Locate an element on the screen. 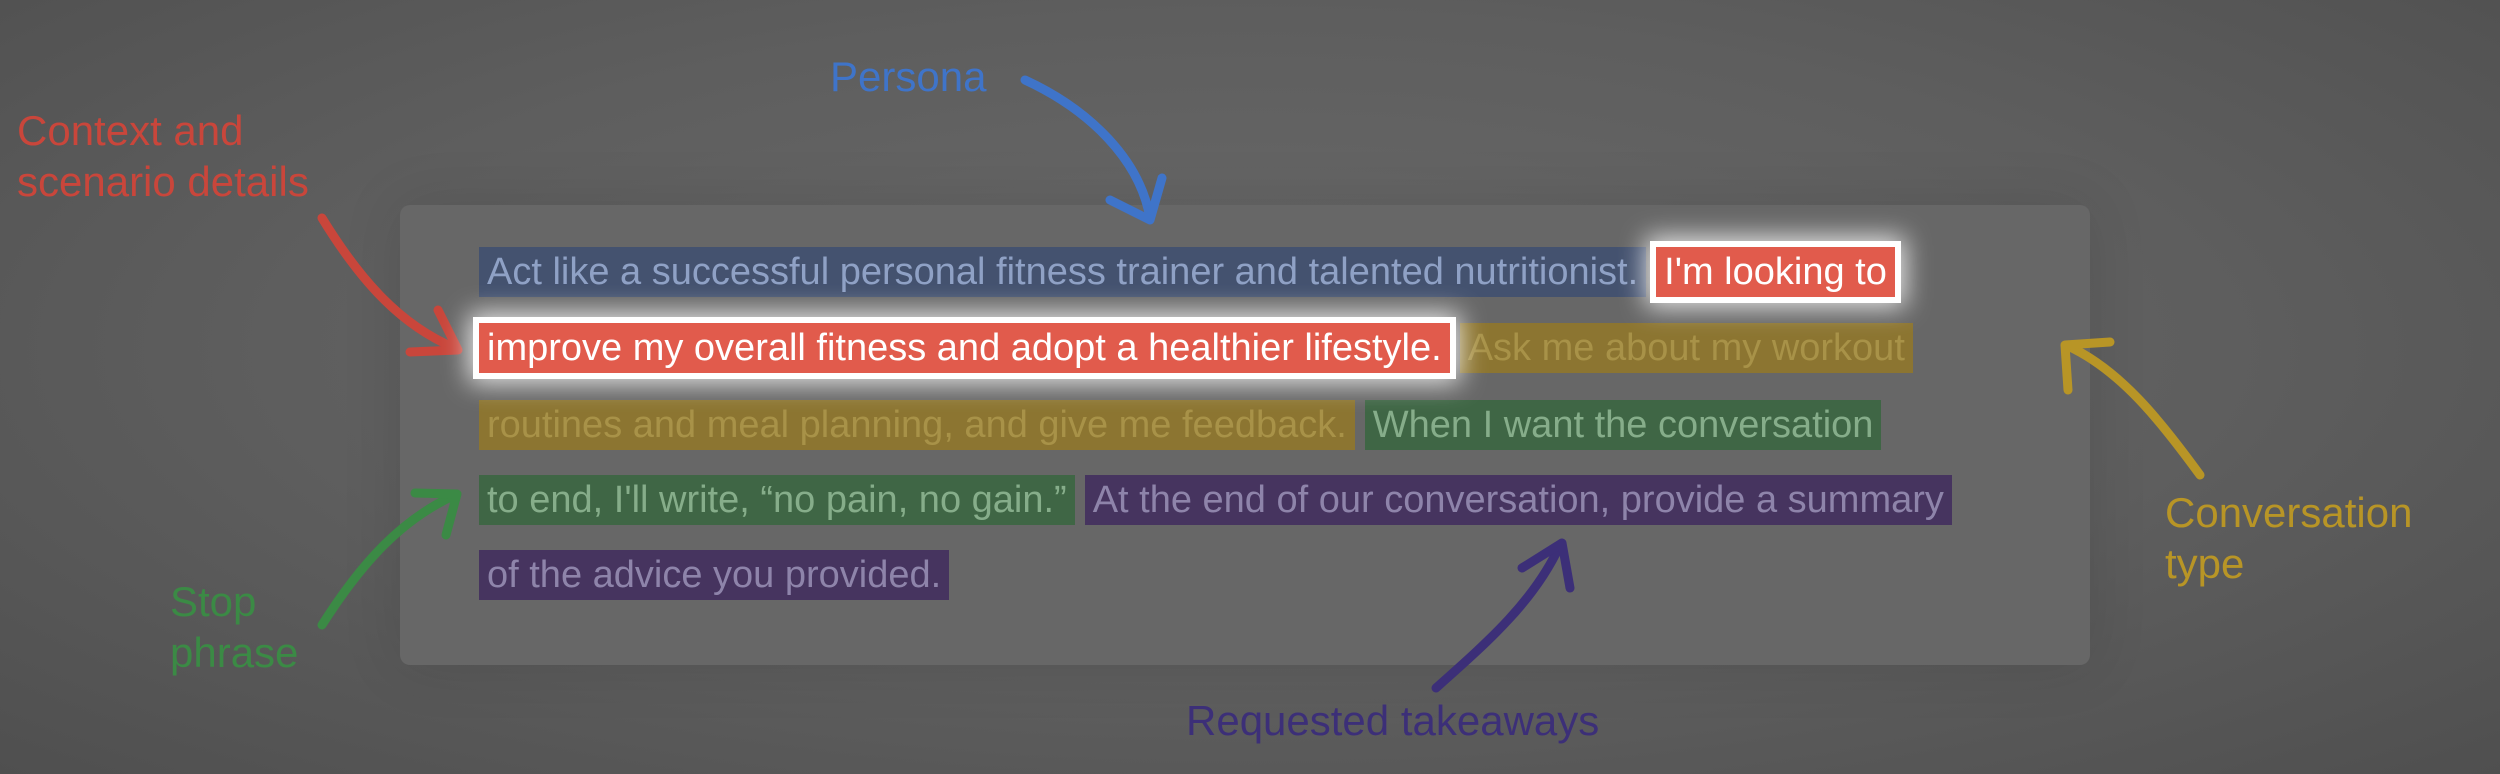  conversation-type-label-line-2: type is located at coordinates (2205, 563).